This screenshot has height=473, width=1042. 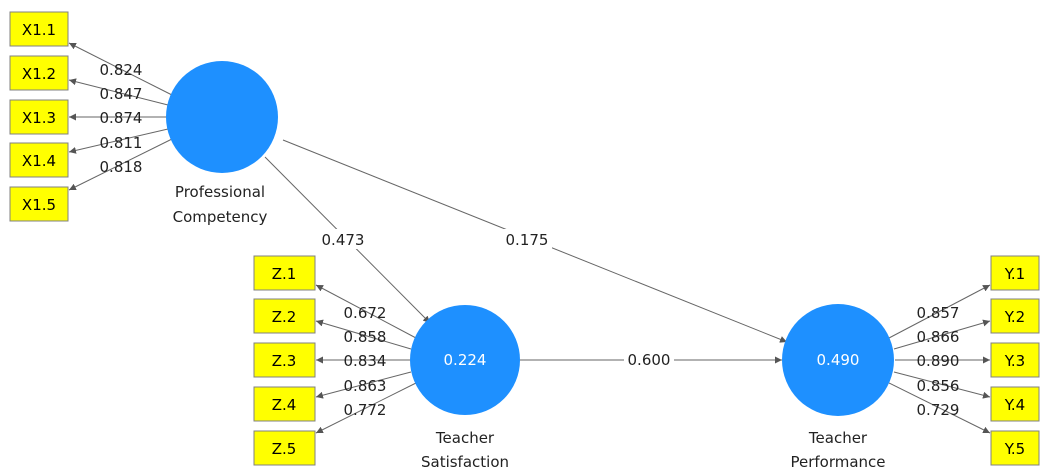 I want to click on loadings-tp: 0.857 0.866 0.890 0.856 0.729, so click(x=938, y=361).